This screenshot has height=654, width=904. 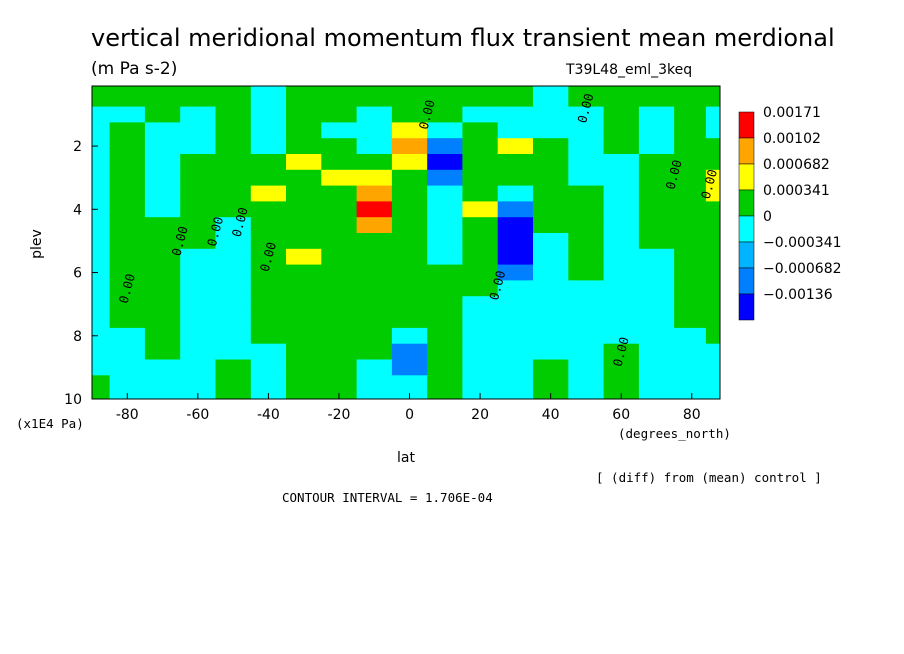 I want to click on legend-label: −0.000341, so click(x=802, y=243).